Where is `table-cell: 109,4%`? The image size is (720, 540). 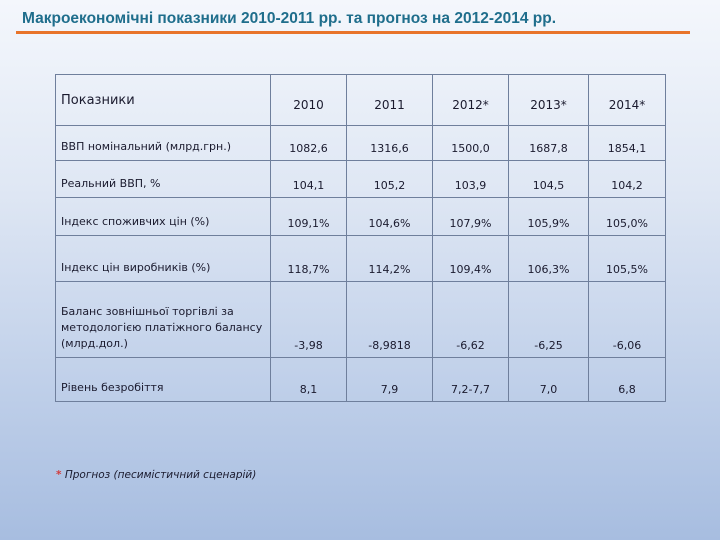 table-cell: 109,4% is located at coordinates (470, 258).